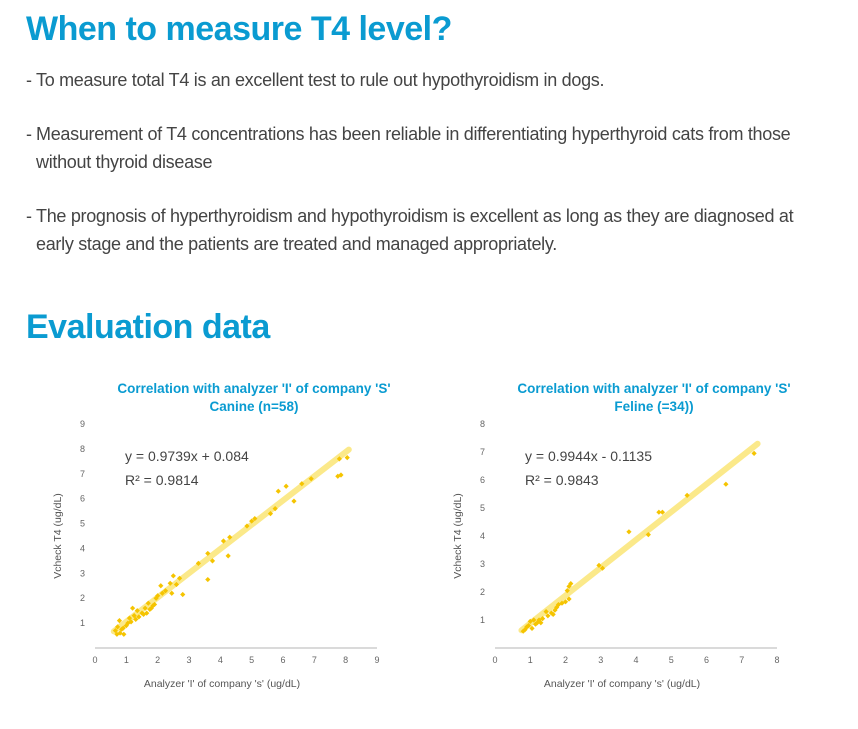 This screenshot has height=729, width=858. Describe the element at coordinates (494, 660) in the screenshot. I see `feline-x-tick-label: 0` at that location.